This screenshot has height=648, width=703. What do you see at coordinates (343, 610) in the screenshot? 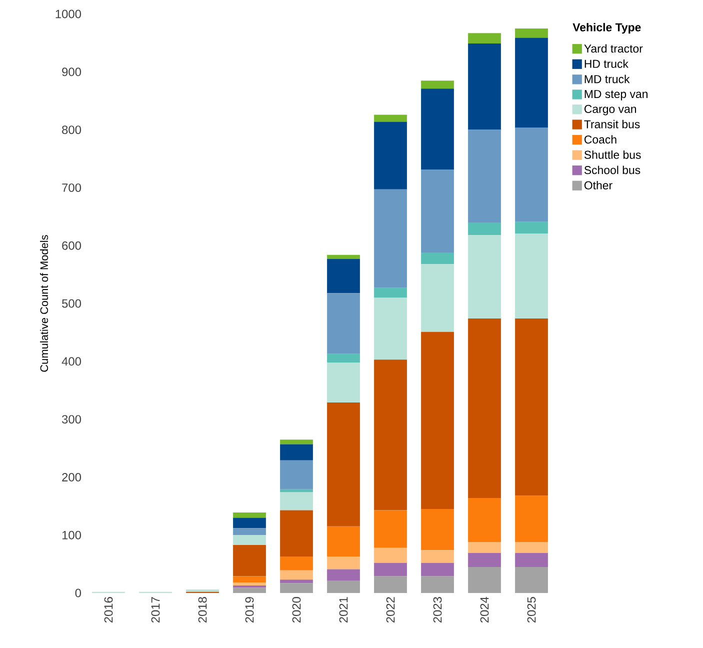
I see `x-tick-label: 2021` at bounding box center [343, 610].